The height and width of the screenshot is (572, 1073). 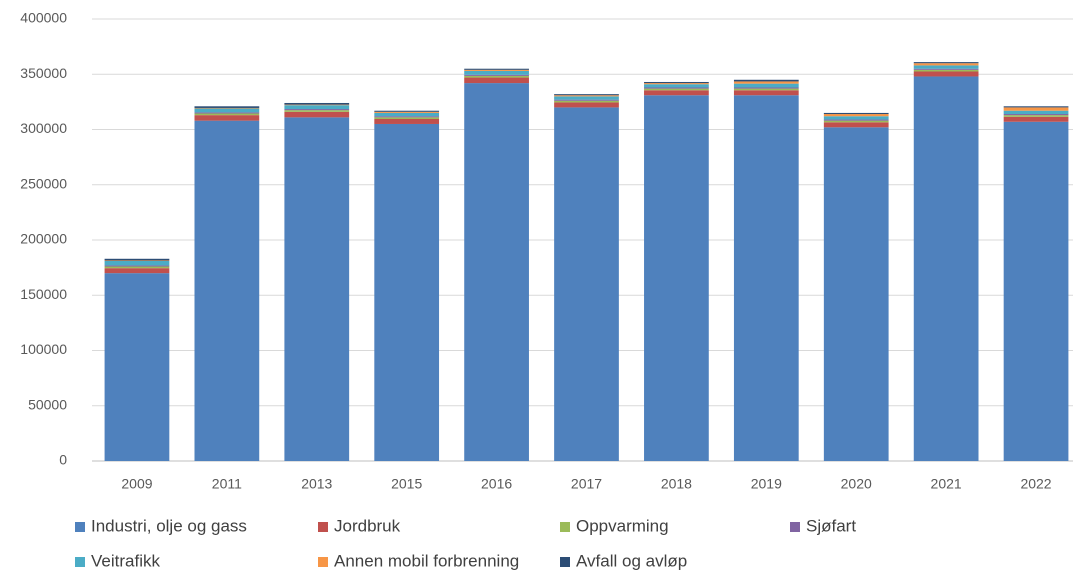 I want to click on y-tick-label: 50000, so click(x=47, y=404).